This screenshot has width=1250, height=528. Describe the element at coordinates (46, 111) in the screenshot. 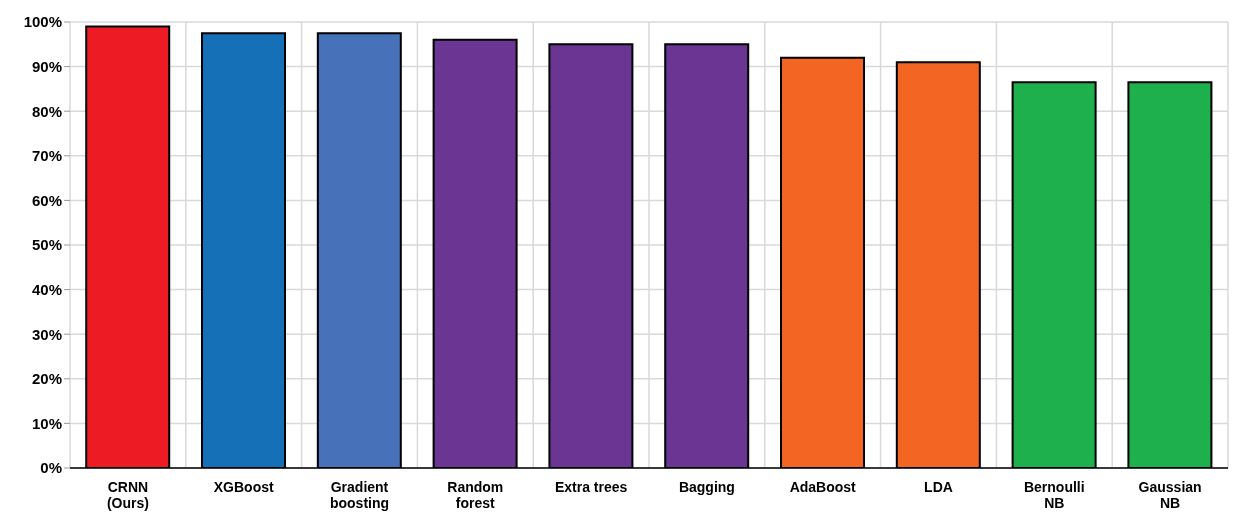

I see `y-tick-label: 80%` at that location.